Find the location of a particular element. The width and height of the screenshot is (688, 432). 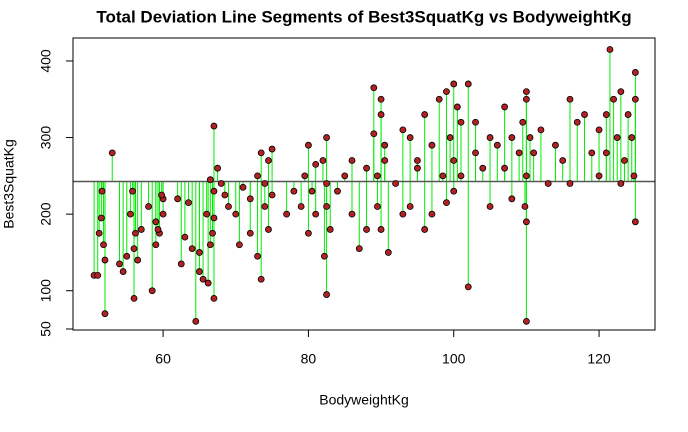

x-axis-label: BodyweightKg is located at coordinates (364, 400).